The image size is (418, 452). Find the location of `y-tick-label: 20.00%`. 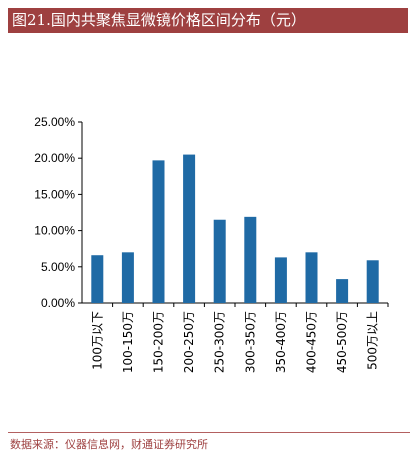

y-tick-label: 20.00% is located at coordinates (54, 158).